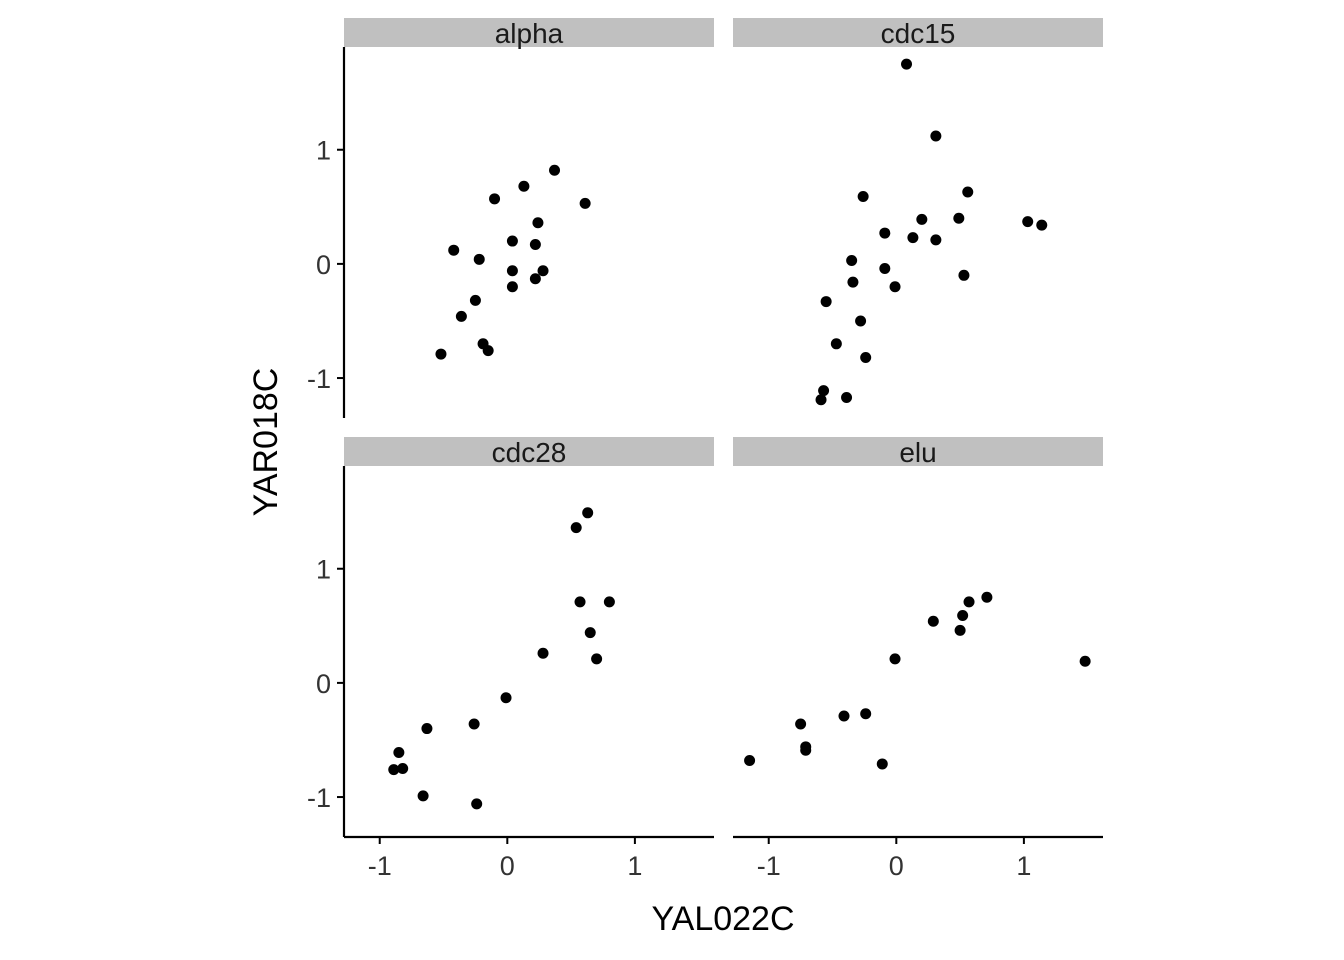 The width and height of the screenshot is (1344, 960). What do you see at coordinates (918, 659) in the screenshot?
I see `panel-elu: elu -1 0 1` at bounding box center [918, 659].